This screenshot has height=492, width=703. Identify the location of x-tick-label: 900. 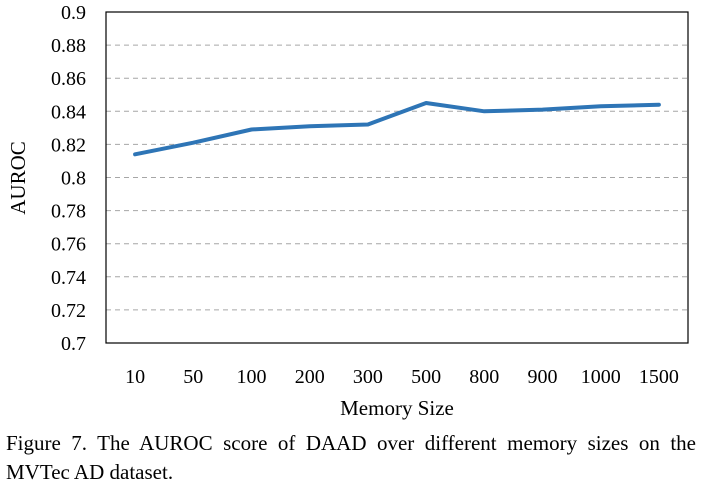
(543, 377).